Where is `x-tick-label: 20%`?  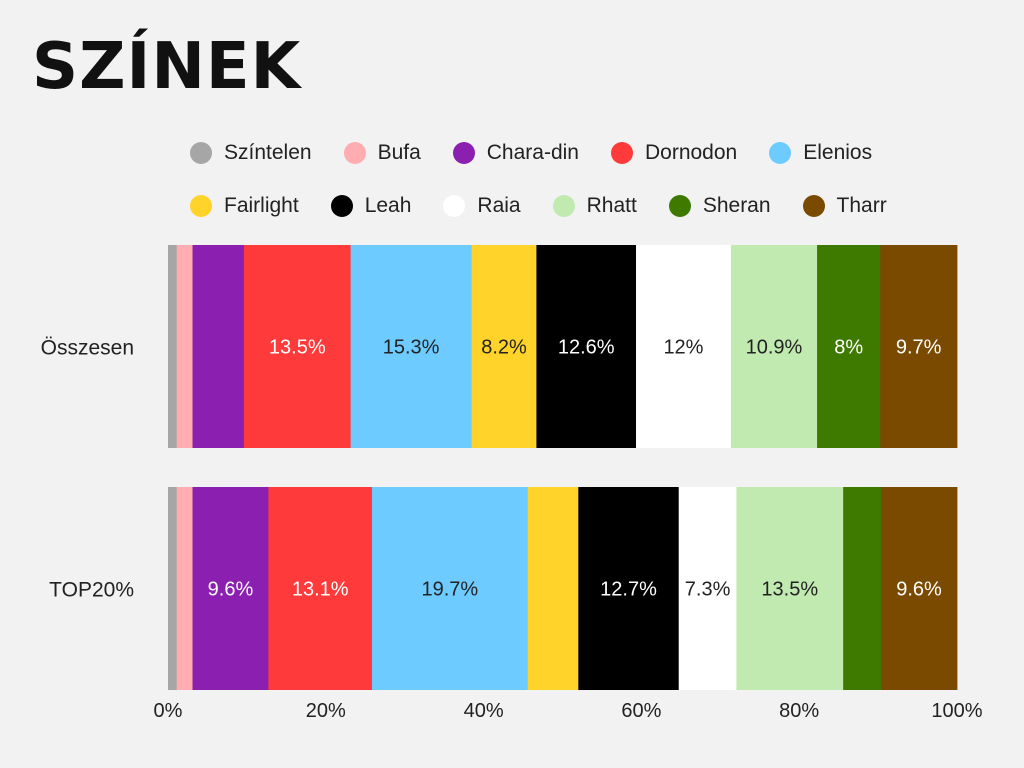
x-tick-label: 20% is located at coordinates (326, 711).